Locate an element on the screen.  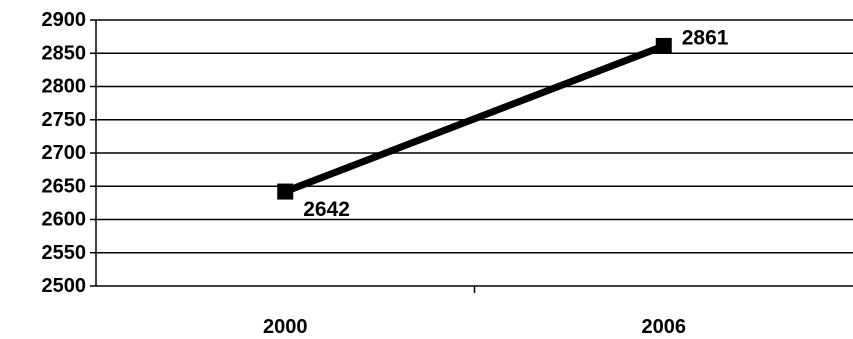
y-tick-label: 2500 is located at coordinates (64, 286).